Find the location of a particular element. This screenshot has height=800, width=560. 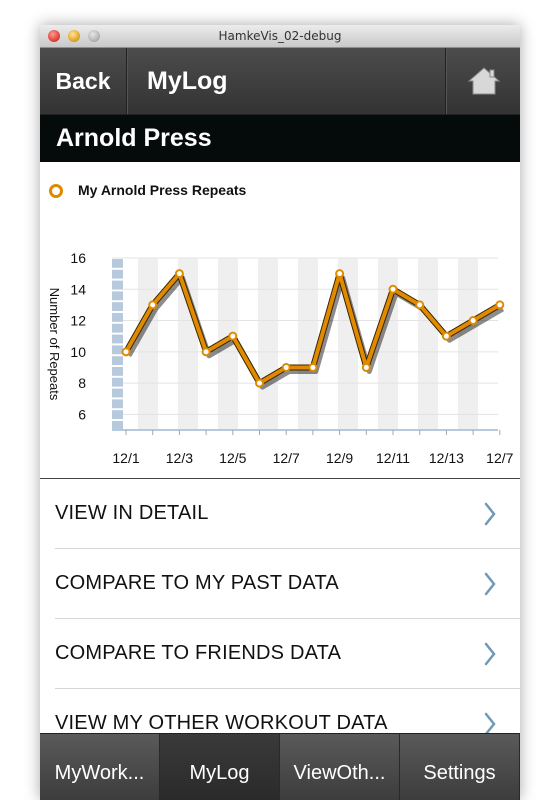

x-tick-label: 12/6 is located at coordinates (259, 476).